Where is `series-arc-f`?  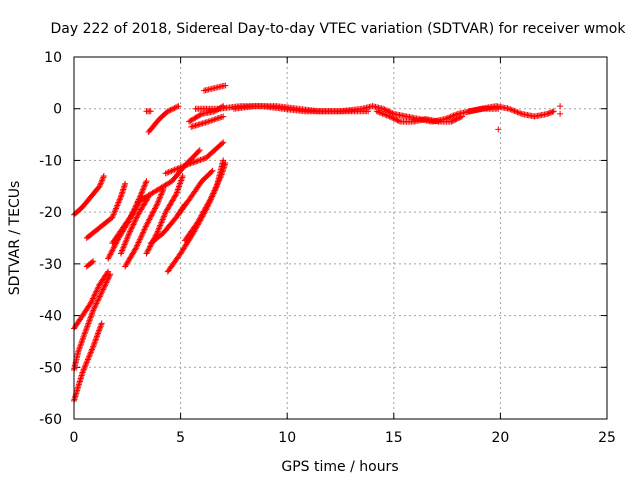 series-arc-f is located at coordinates (106, 210).